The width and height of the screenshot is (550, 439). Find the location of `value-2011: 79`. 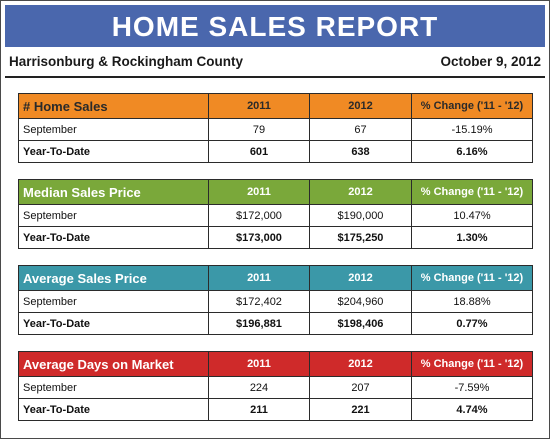

value-2011: 79 is located at coordinates (259, 129).